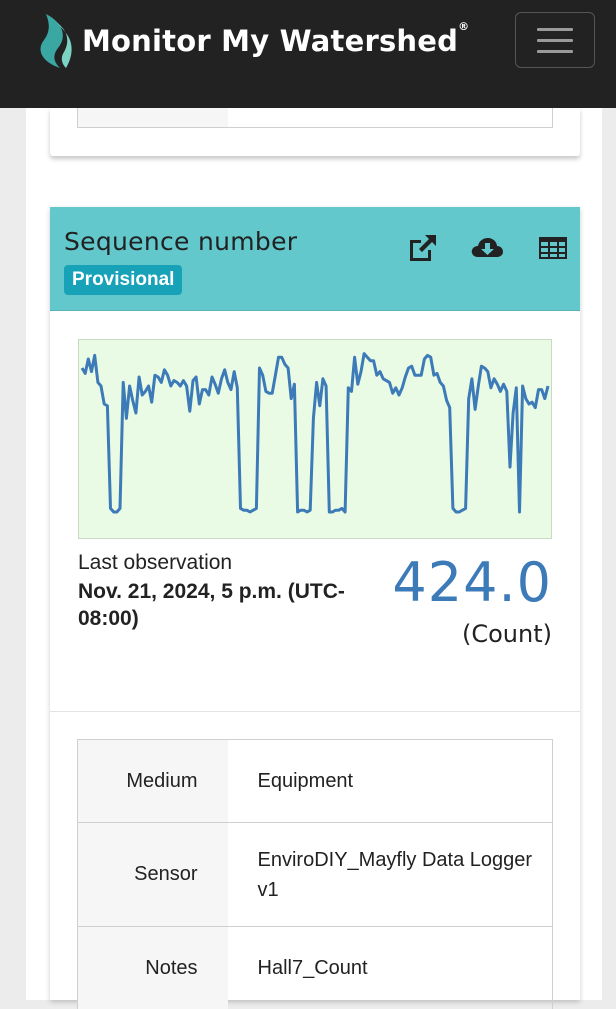 This screenshot has width=616, height=1009. I want to click on table-value: EnviroDIY_Mayfly Data Logger v1, so click(390, 875).